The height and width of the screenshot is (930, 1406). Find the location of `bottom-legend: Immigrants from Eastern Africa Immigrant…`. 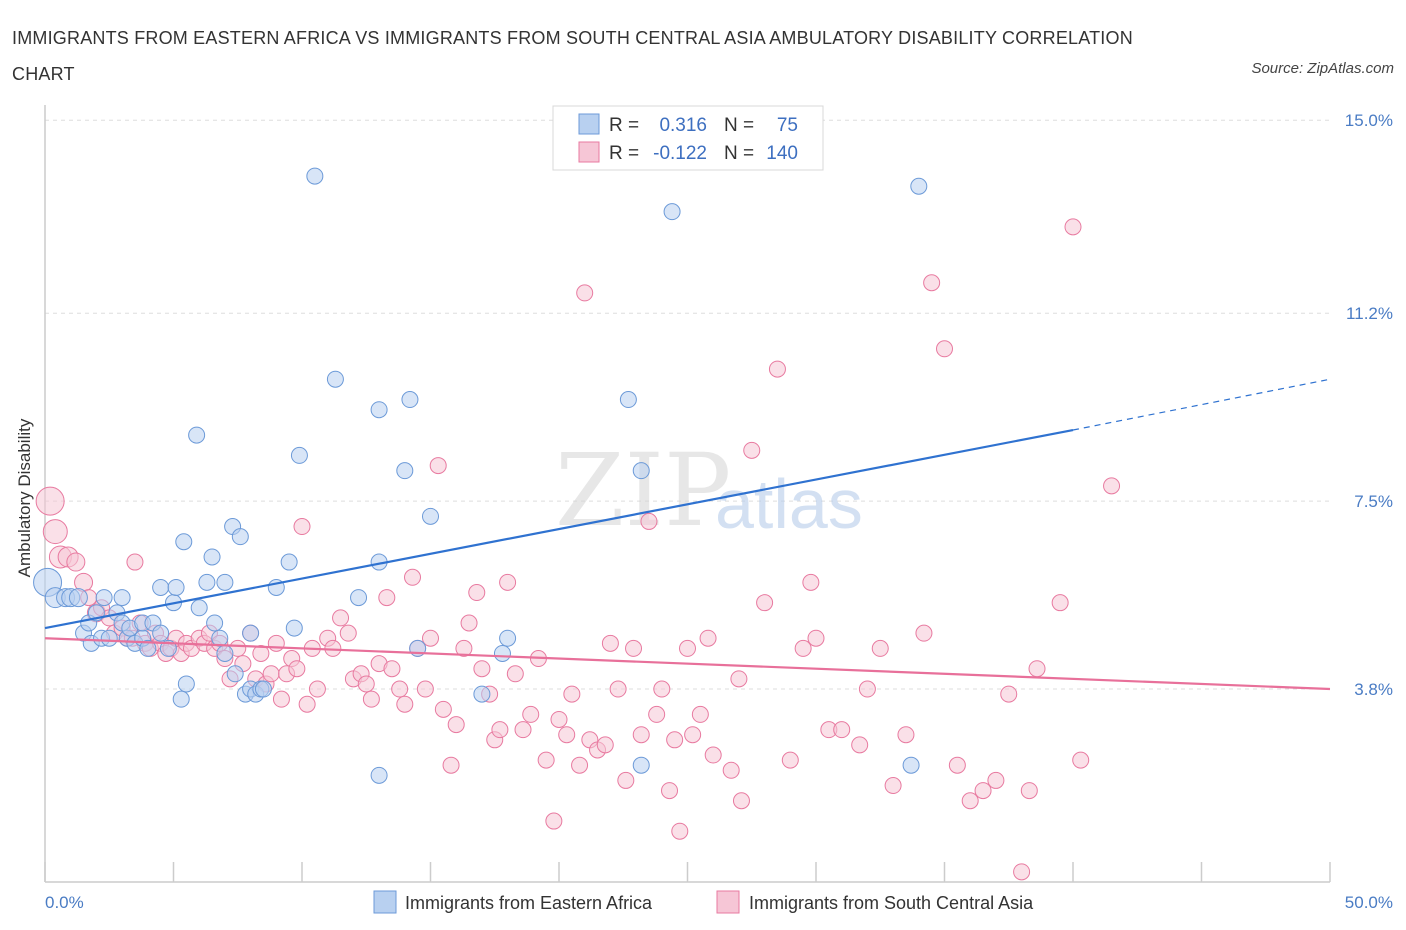

bottom-legend: Immigrants from Eastern Africa Immigrant… is located at coordinates (703, 902).